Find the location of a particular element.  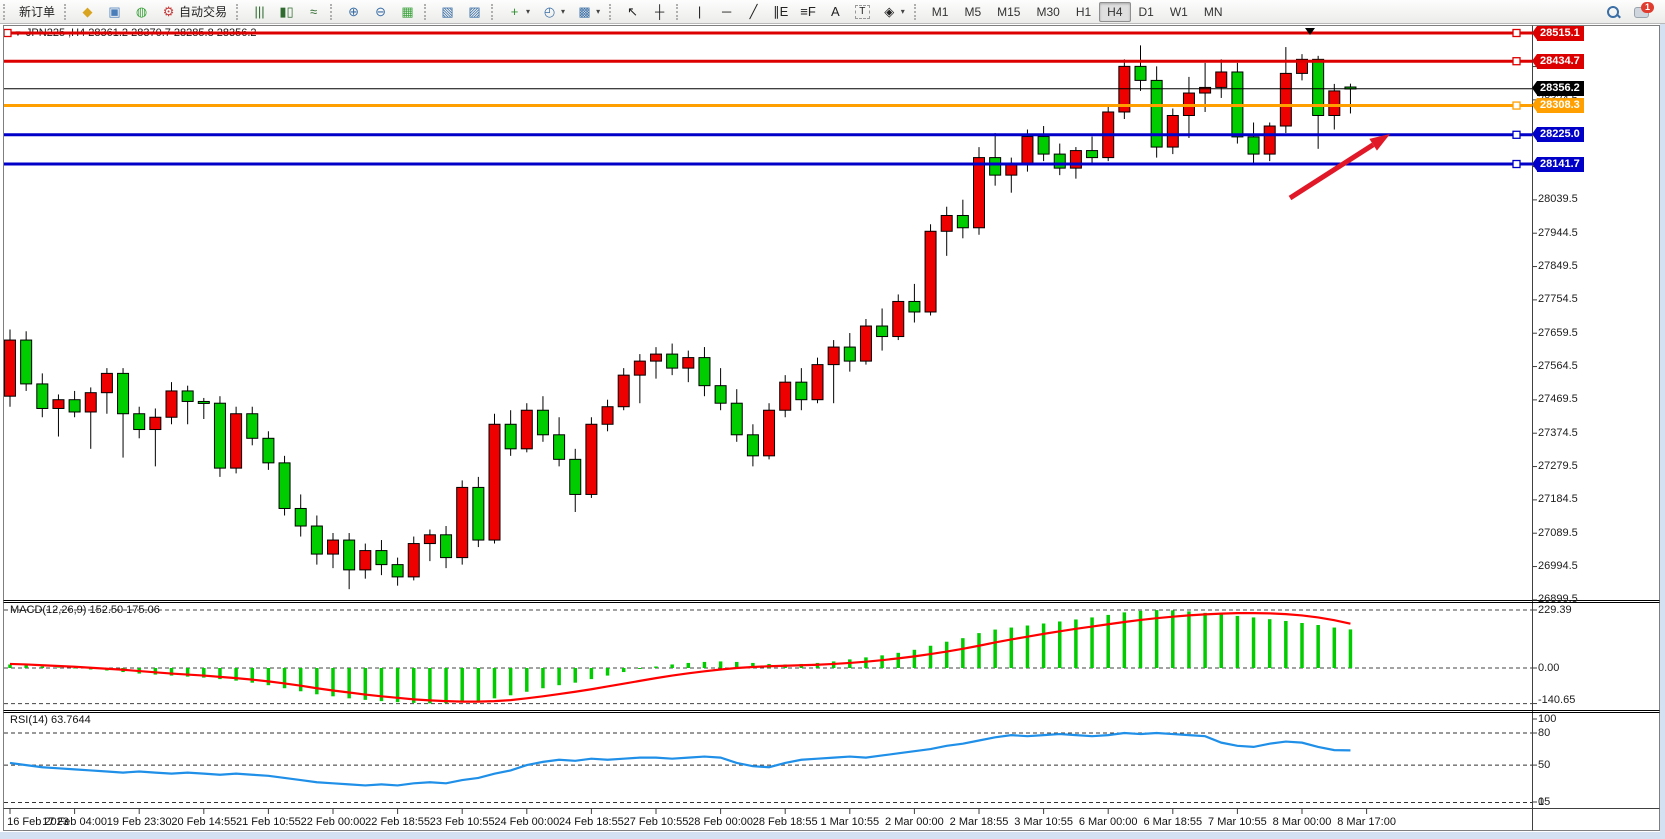

bar-chart-icon: ||| is located at coordinates (259, 12).